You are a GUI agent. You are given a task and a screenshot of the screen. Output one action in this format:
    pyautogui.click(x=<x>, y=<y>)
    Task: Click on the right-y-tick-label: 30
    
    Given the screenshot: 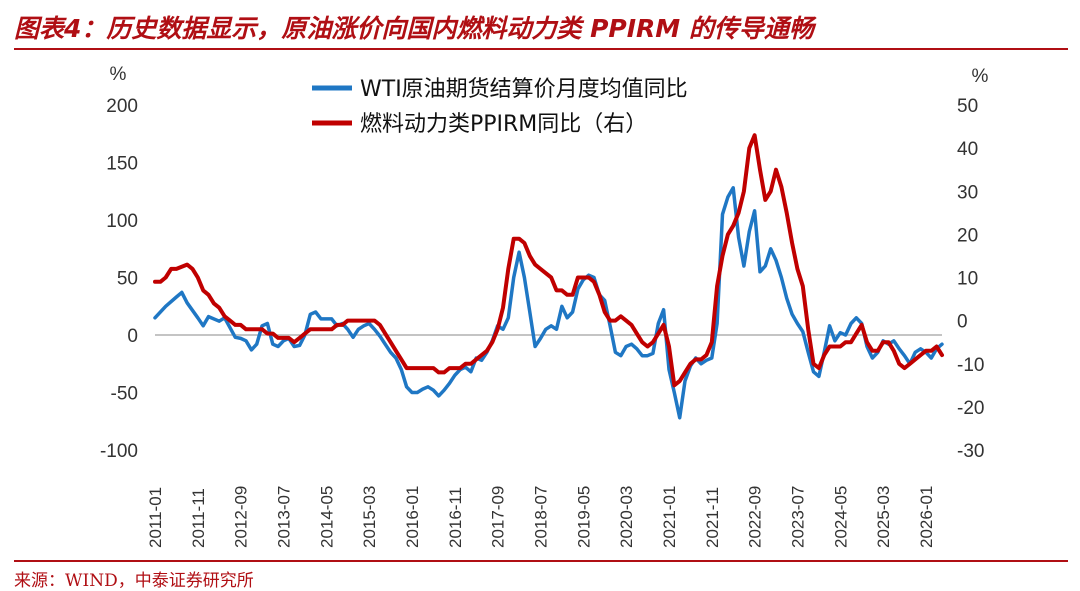 What is the action you would take?
    pyautogui.click(x=967, y=192)
    